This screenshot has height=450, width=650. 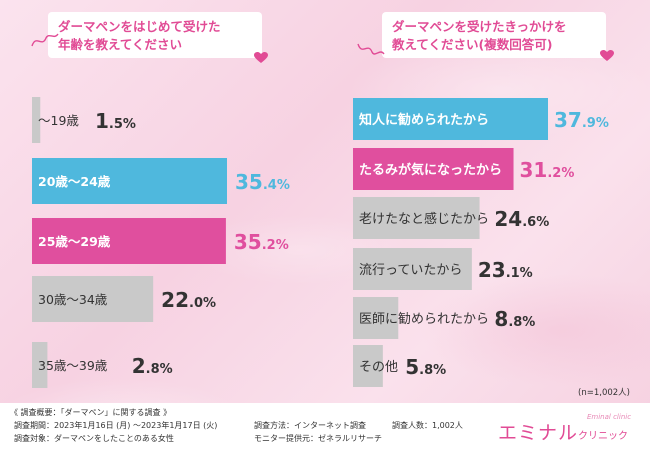 I want to click on value-label: 2.8%, so click(x=152, y=366).